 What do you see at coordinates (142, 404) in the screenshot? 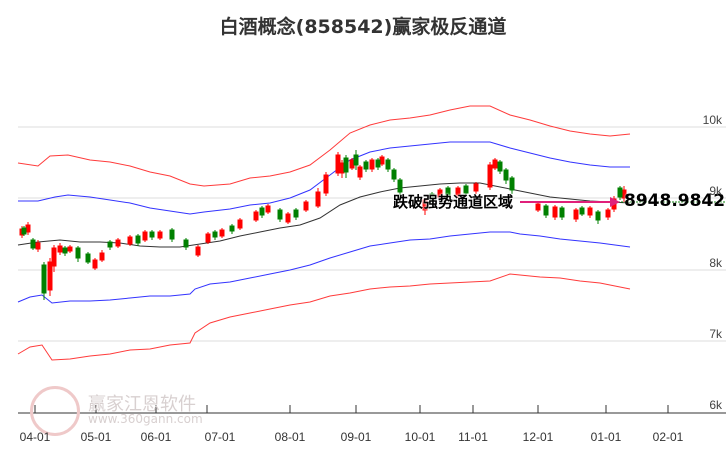
I see `watermark-text: 赢家江恩软件` at bounding box center [142, 404].